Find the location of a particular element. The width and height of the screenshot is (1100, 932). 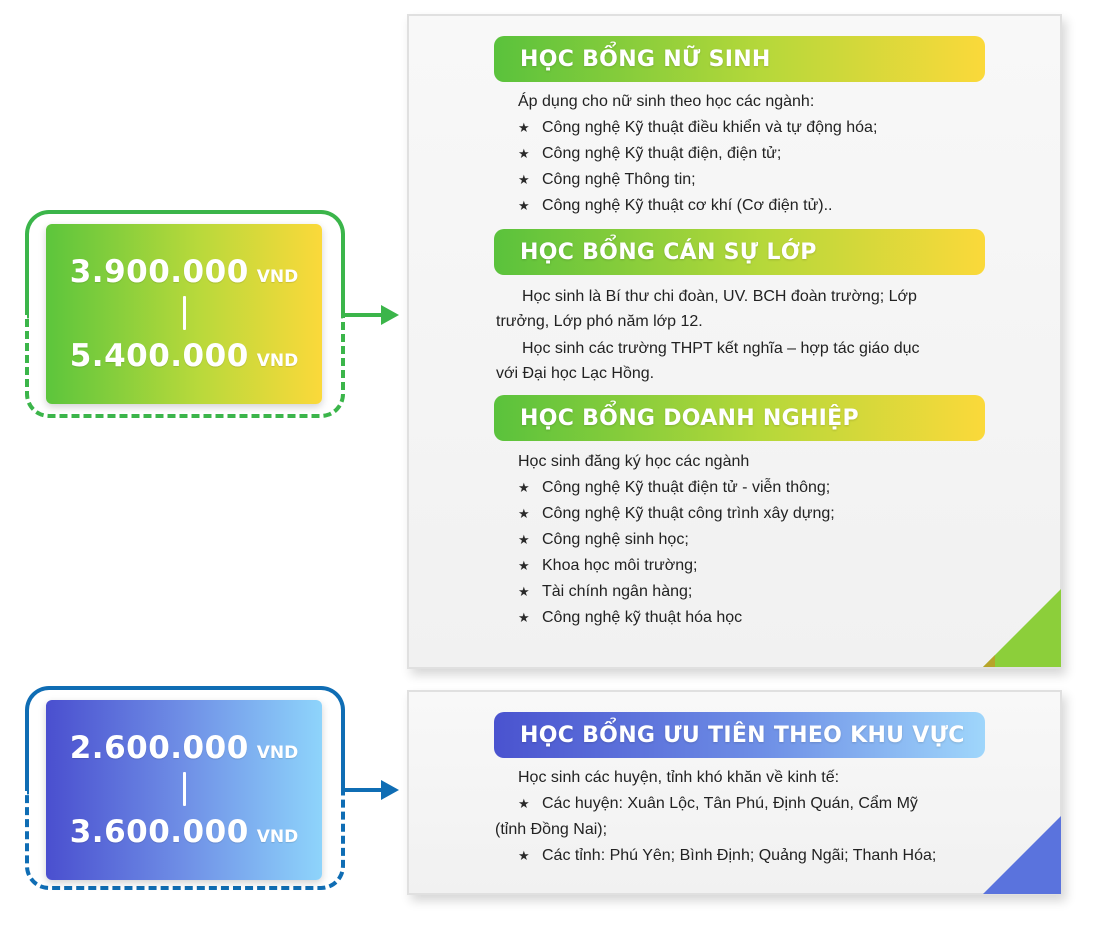

list-item: ★ Công nghệ Kỹ thuật điện, điện tử; is located at coordinates (649, 154).